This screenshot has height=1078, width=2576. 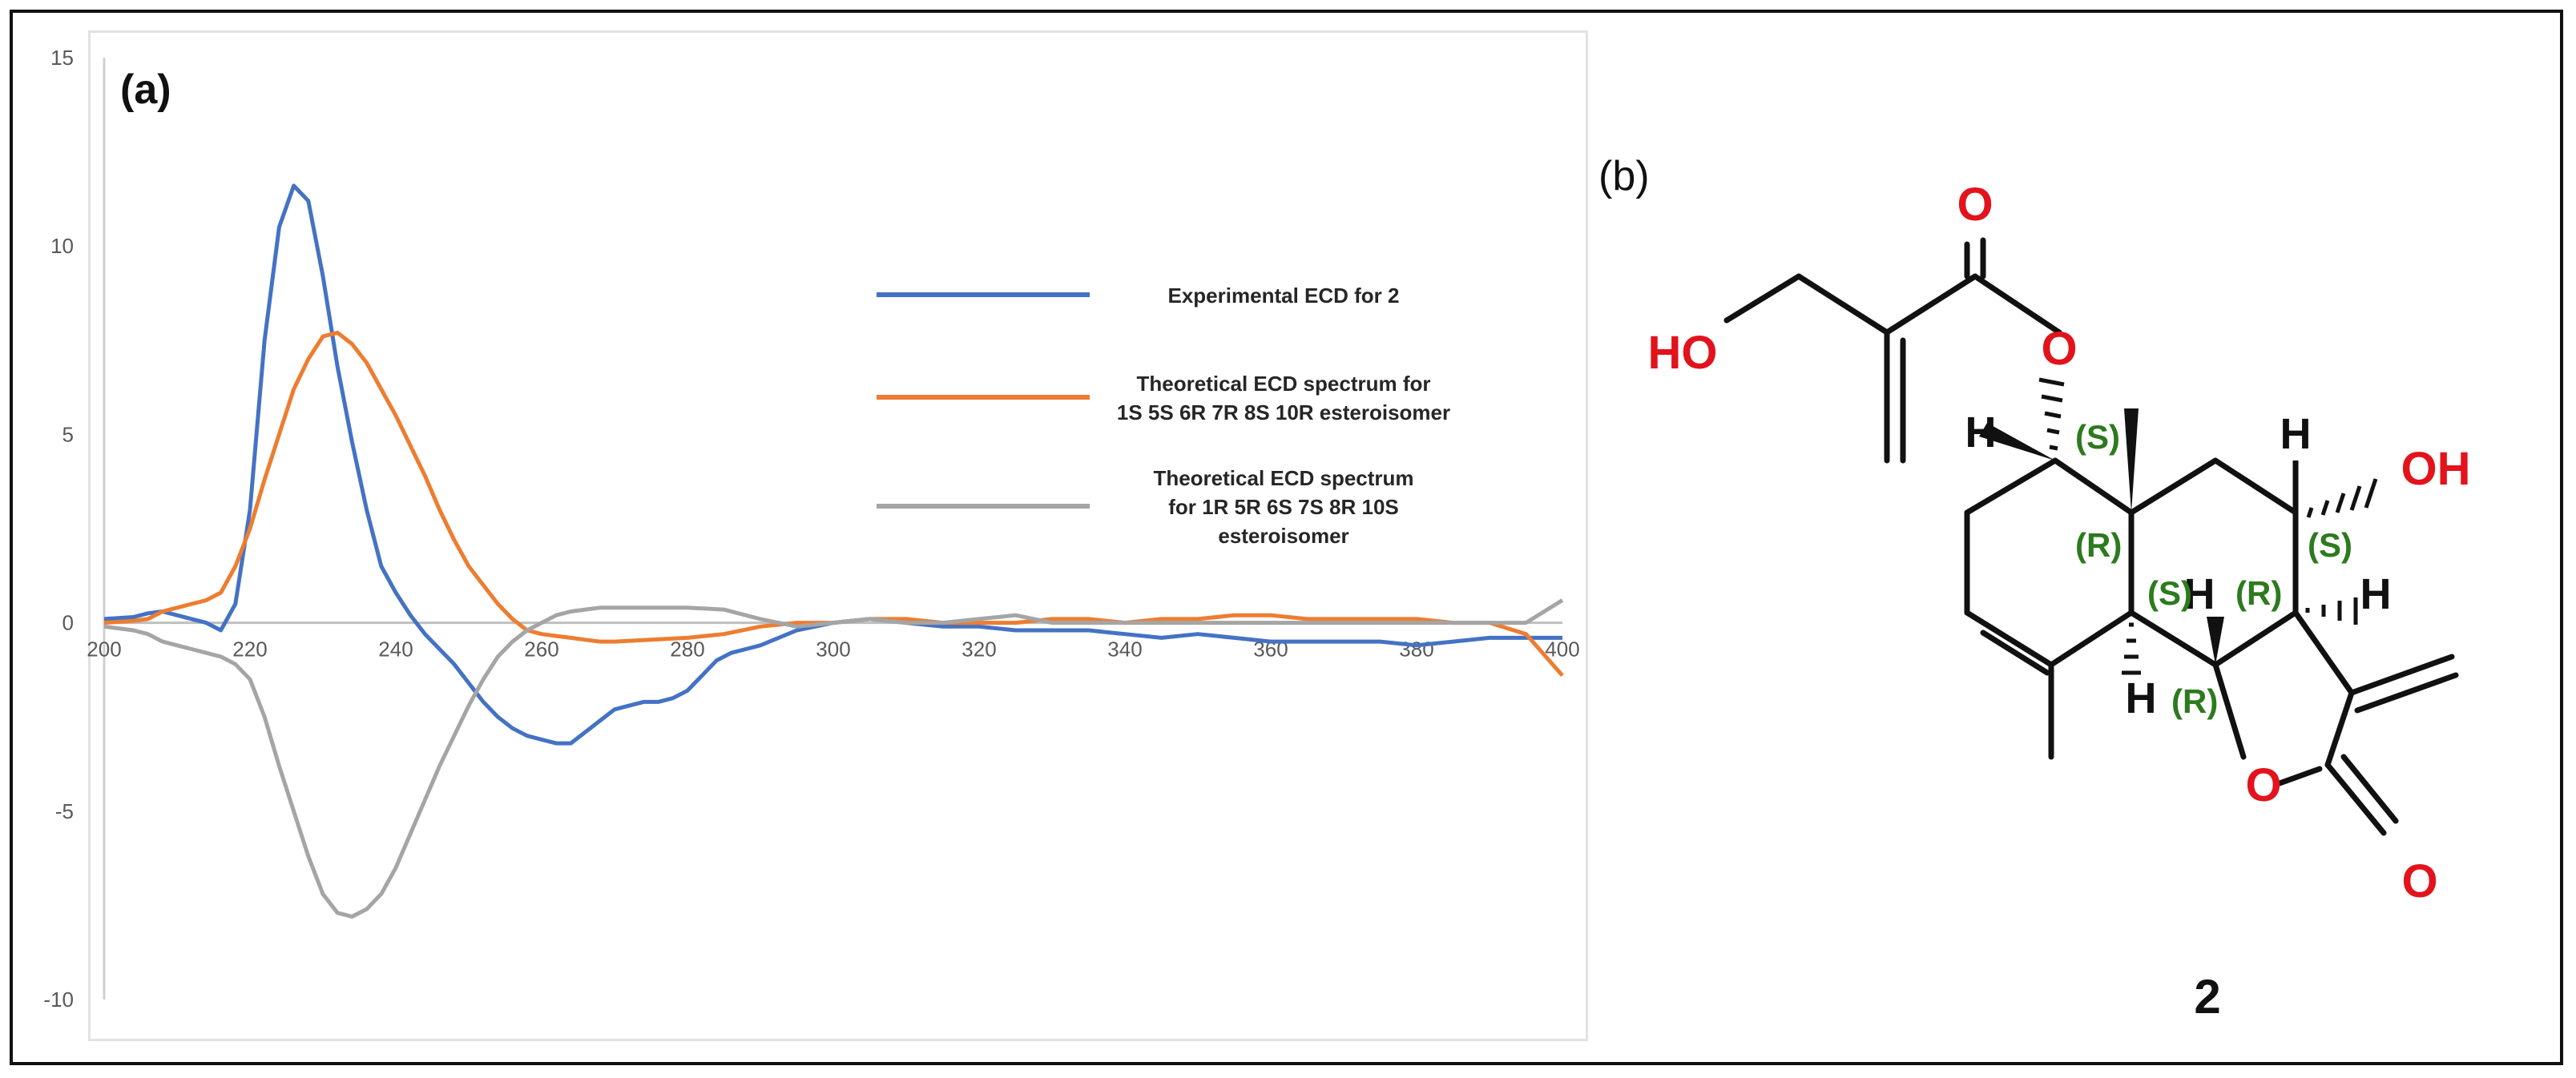 I want to click on bond-c3-c4-double, so click(x=2015, y=653).